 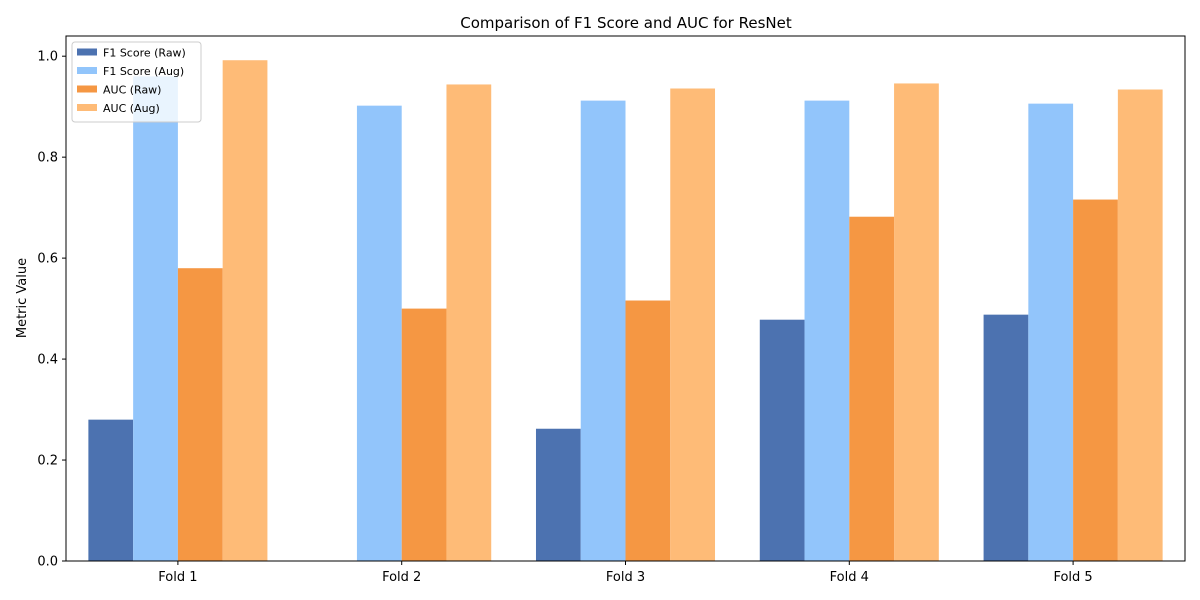 What do you see at coordinates (47, 461) in the screenshot?
I see `y-tick-label: 0.2` at bounding box center [47, 461].